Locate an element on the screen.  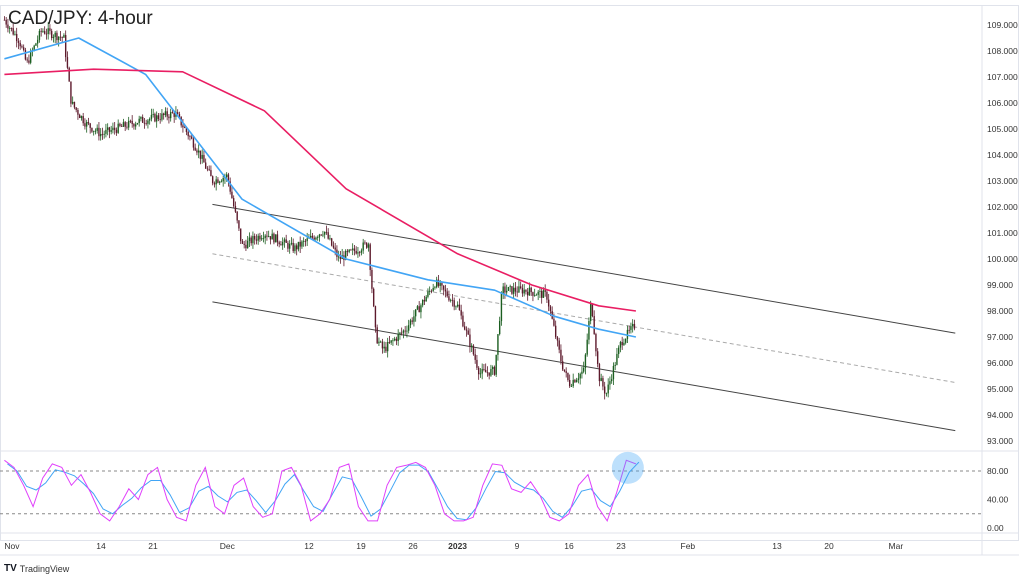
price-tick-label: 101.000 is located at coordinates (1002, 233).